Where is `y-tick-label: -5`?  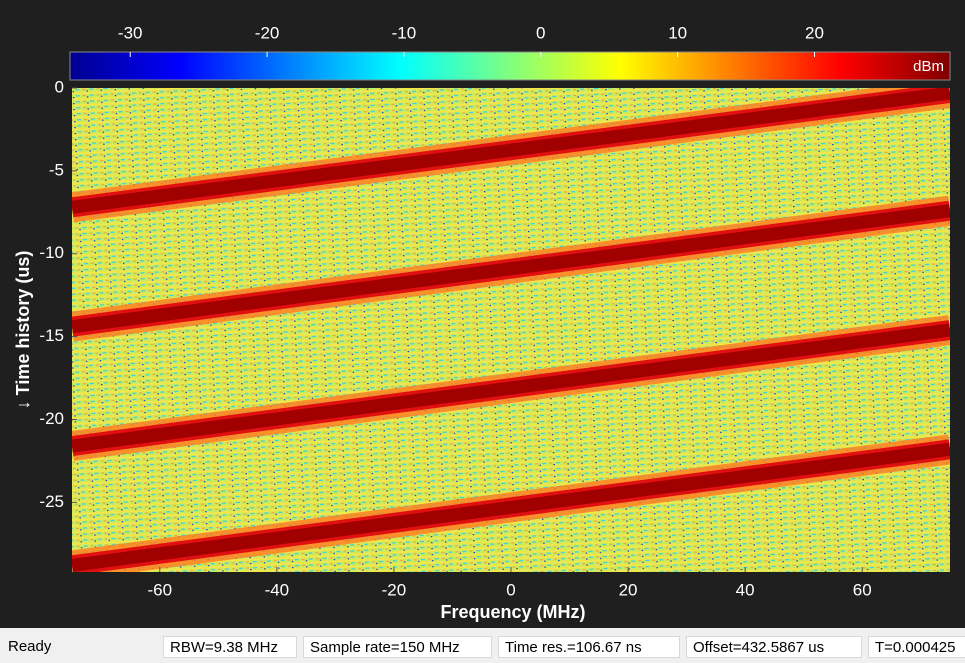 y-tick-label: -5 is located at coordinates (56, 169).